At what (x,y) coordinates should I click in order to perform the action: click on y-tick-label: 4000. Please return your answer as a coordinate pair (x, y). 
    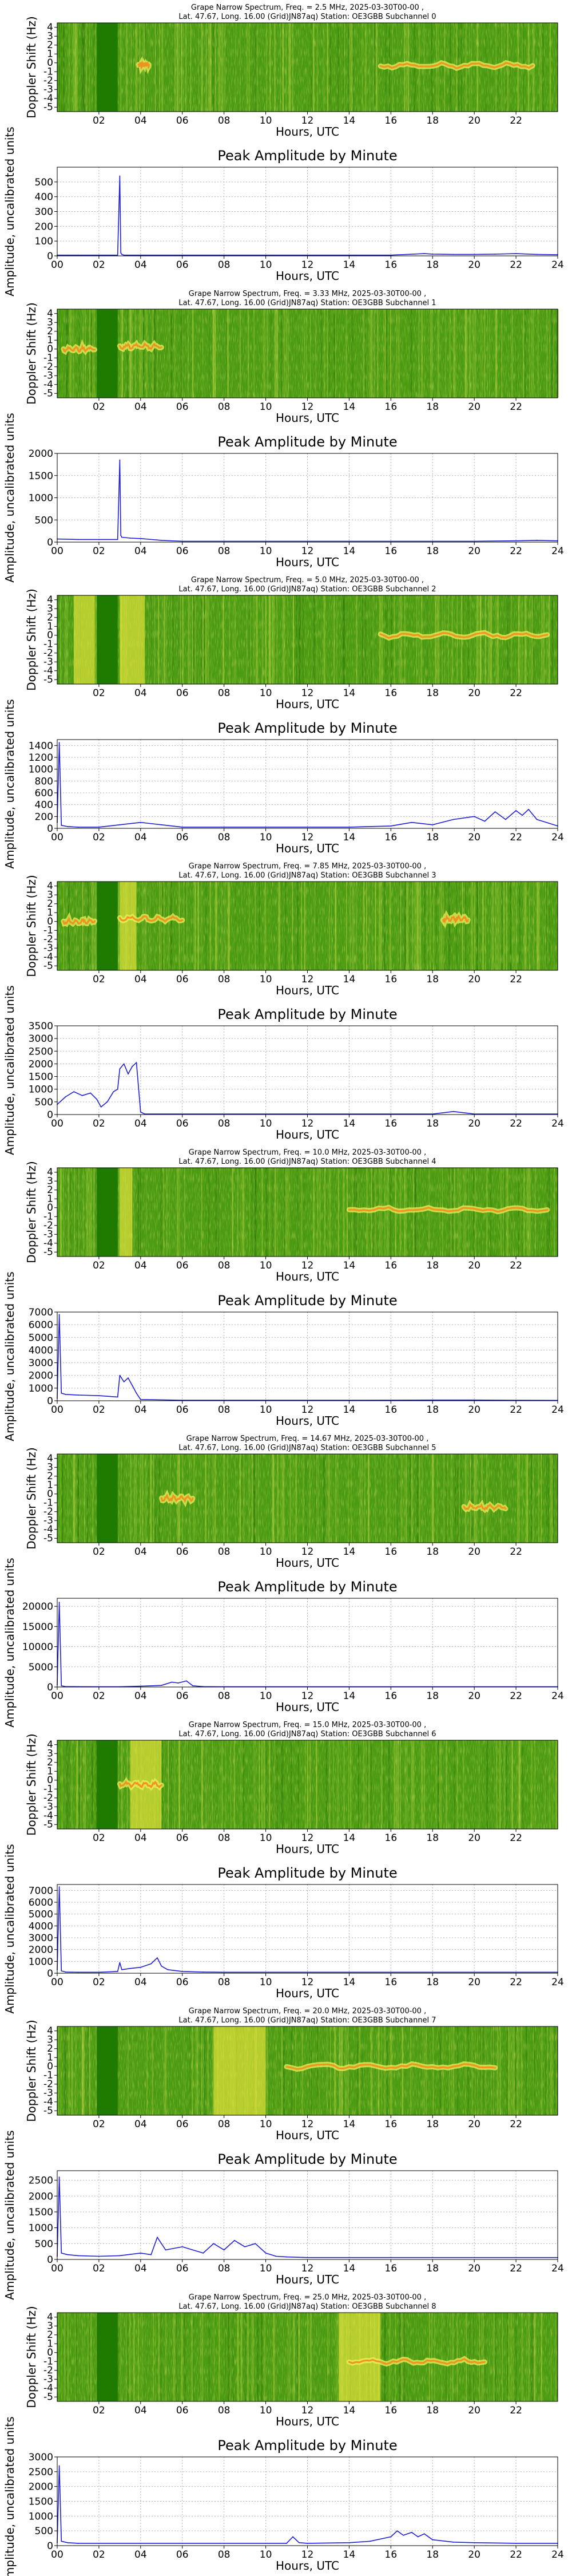
    Looking at the image, I should click on (41, 1926).